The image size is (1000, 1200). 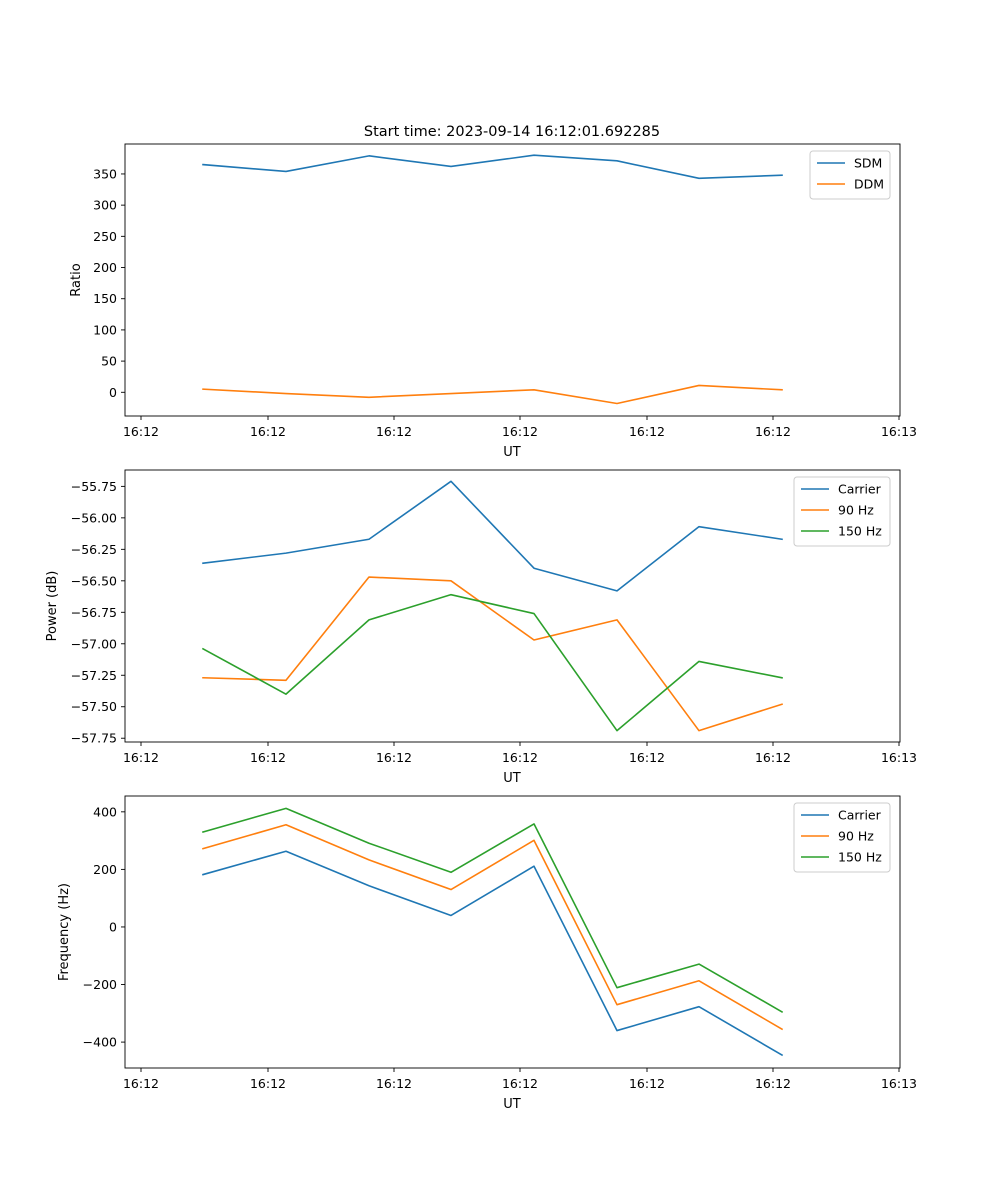 I want to click on y-tick-label: −55.75, so click(x=94, y=486).